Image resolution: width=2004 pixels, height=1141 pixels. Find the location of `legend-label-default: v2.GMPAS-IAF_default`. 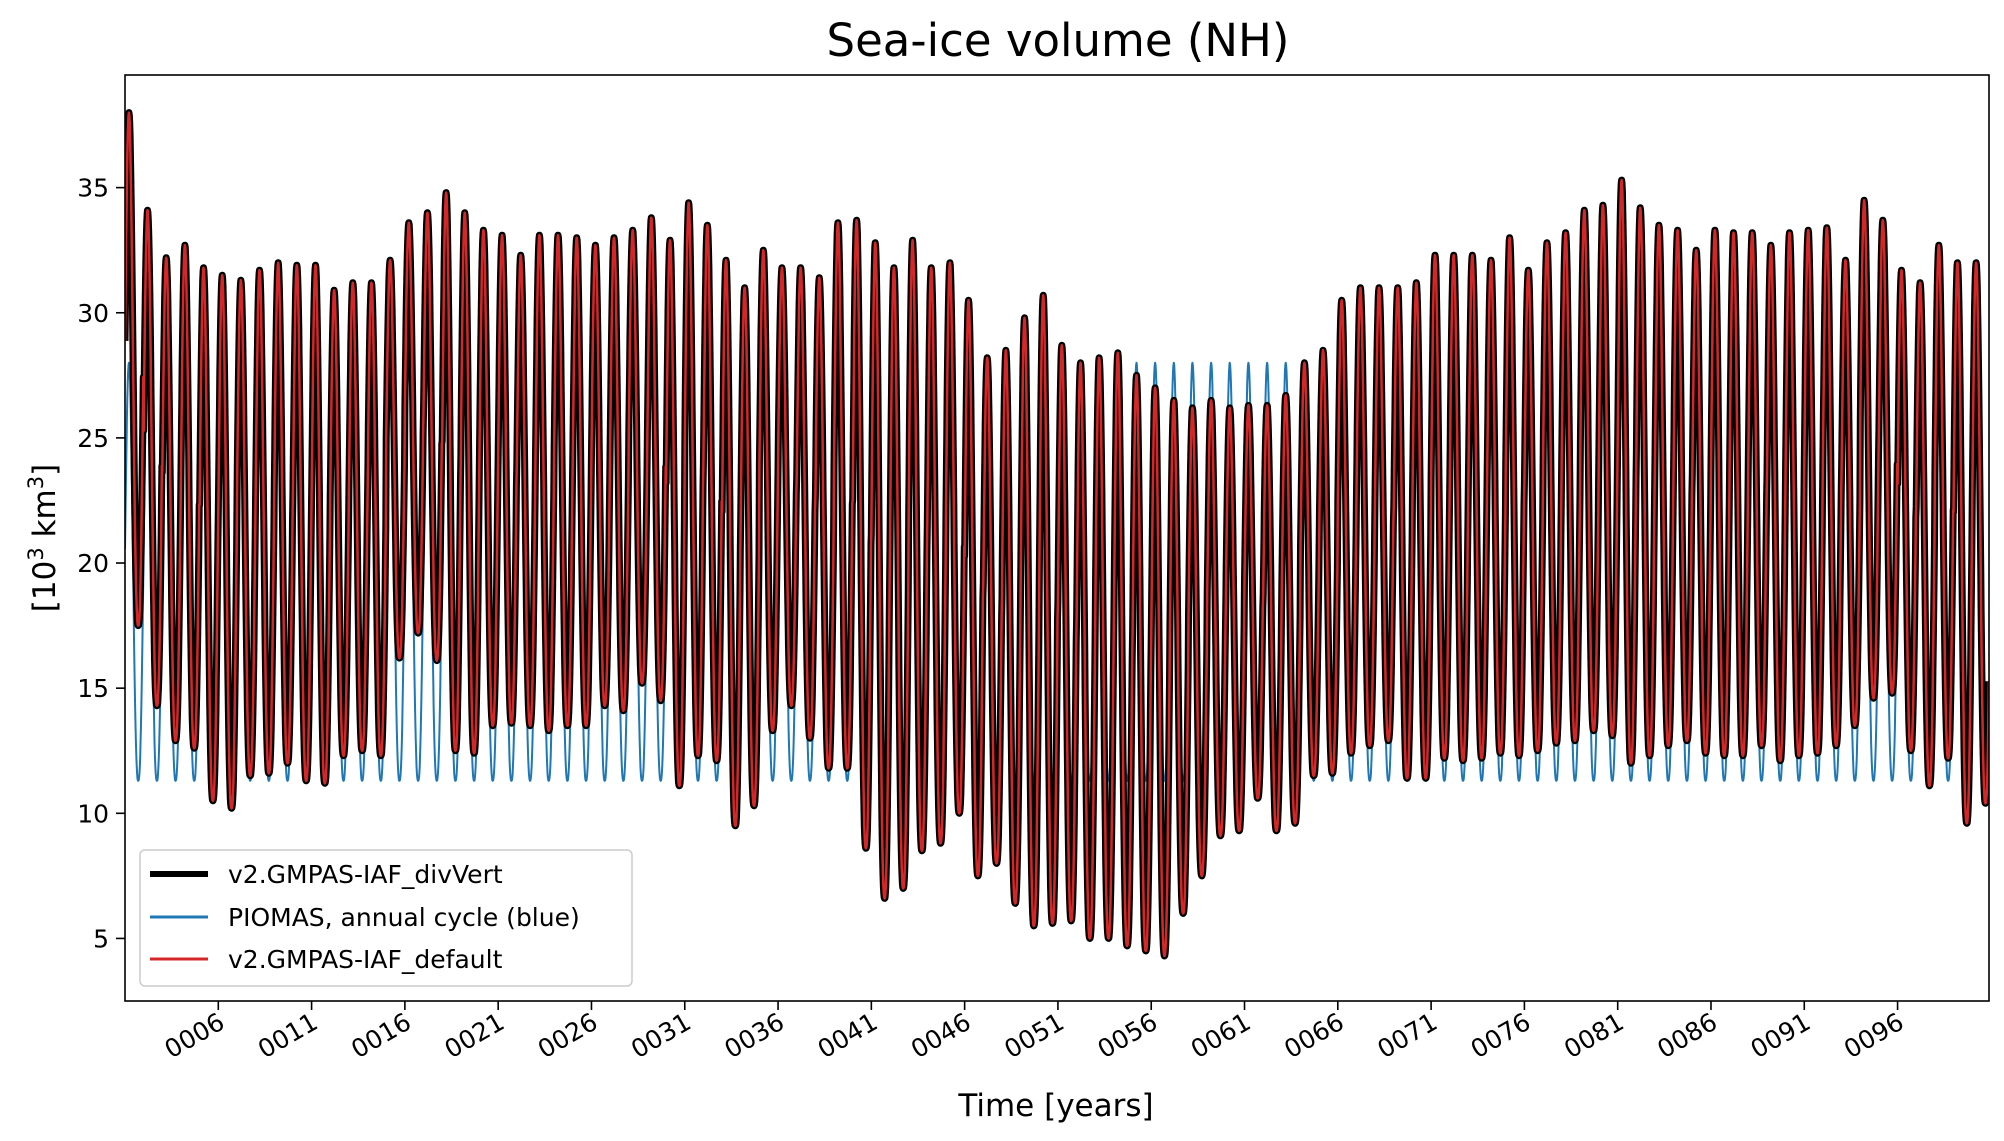

legend-label-default: v2.GMPAS-IAF_default is located at coordinates (365, 959).